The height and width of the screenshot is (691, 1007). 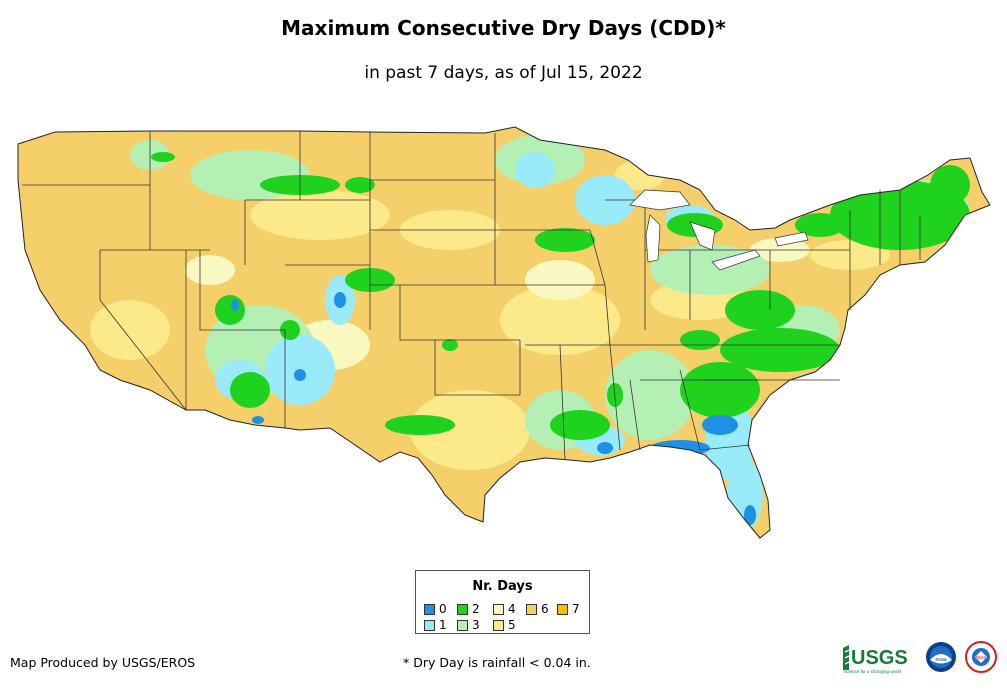 I want to click on legend: Nr. Days 0 1 2 3 4 5 6 7, so click(x=502, y=602).